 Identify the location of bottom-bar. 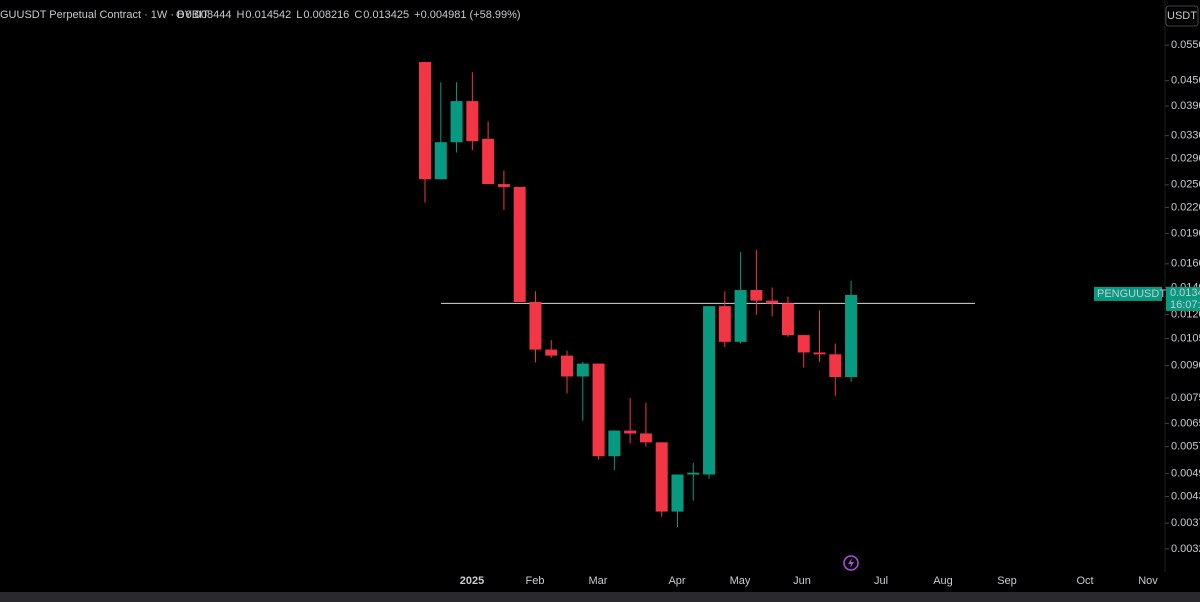
(600, 597).